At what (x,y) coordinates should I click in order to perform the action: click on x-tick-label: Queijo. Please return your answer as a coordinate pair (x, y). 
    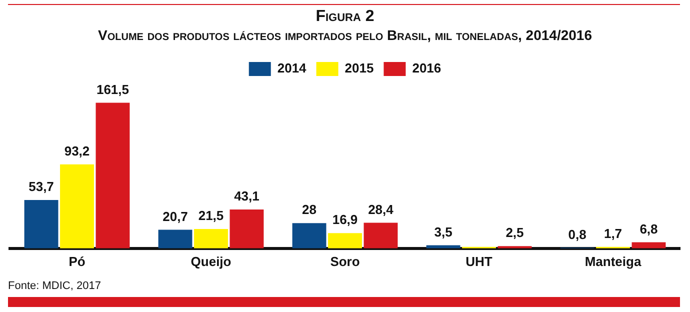
    Looking at the image, I should click on (211, 261).